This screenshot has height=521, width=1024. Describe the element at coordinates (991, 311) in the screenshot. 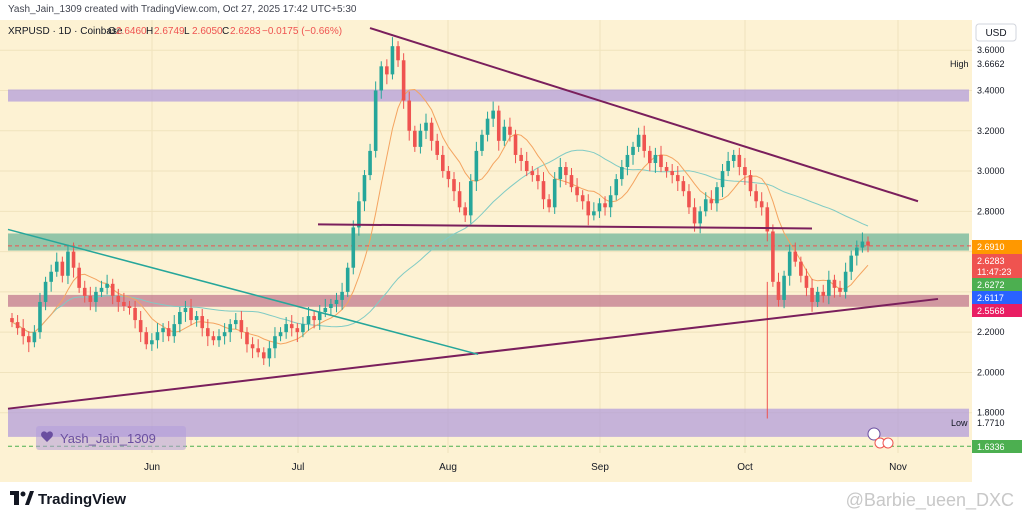

I see `price-label-2-5568: 2.5568` at that location.